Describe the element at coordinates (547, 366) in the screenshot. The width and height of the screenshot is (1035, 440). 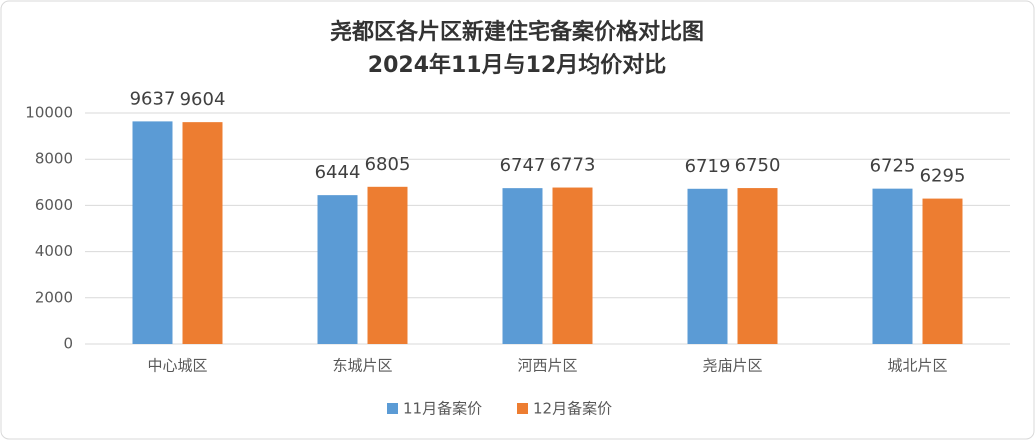
I see `x-tick-label: 河西片区` at that location.